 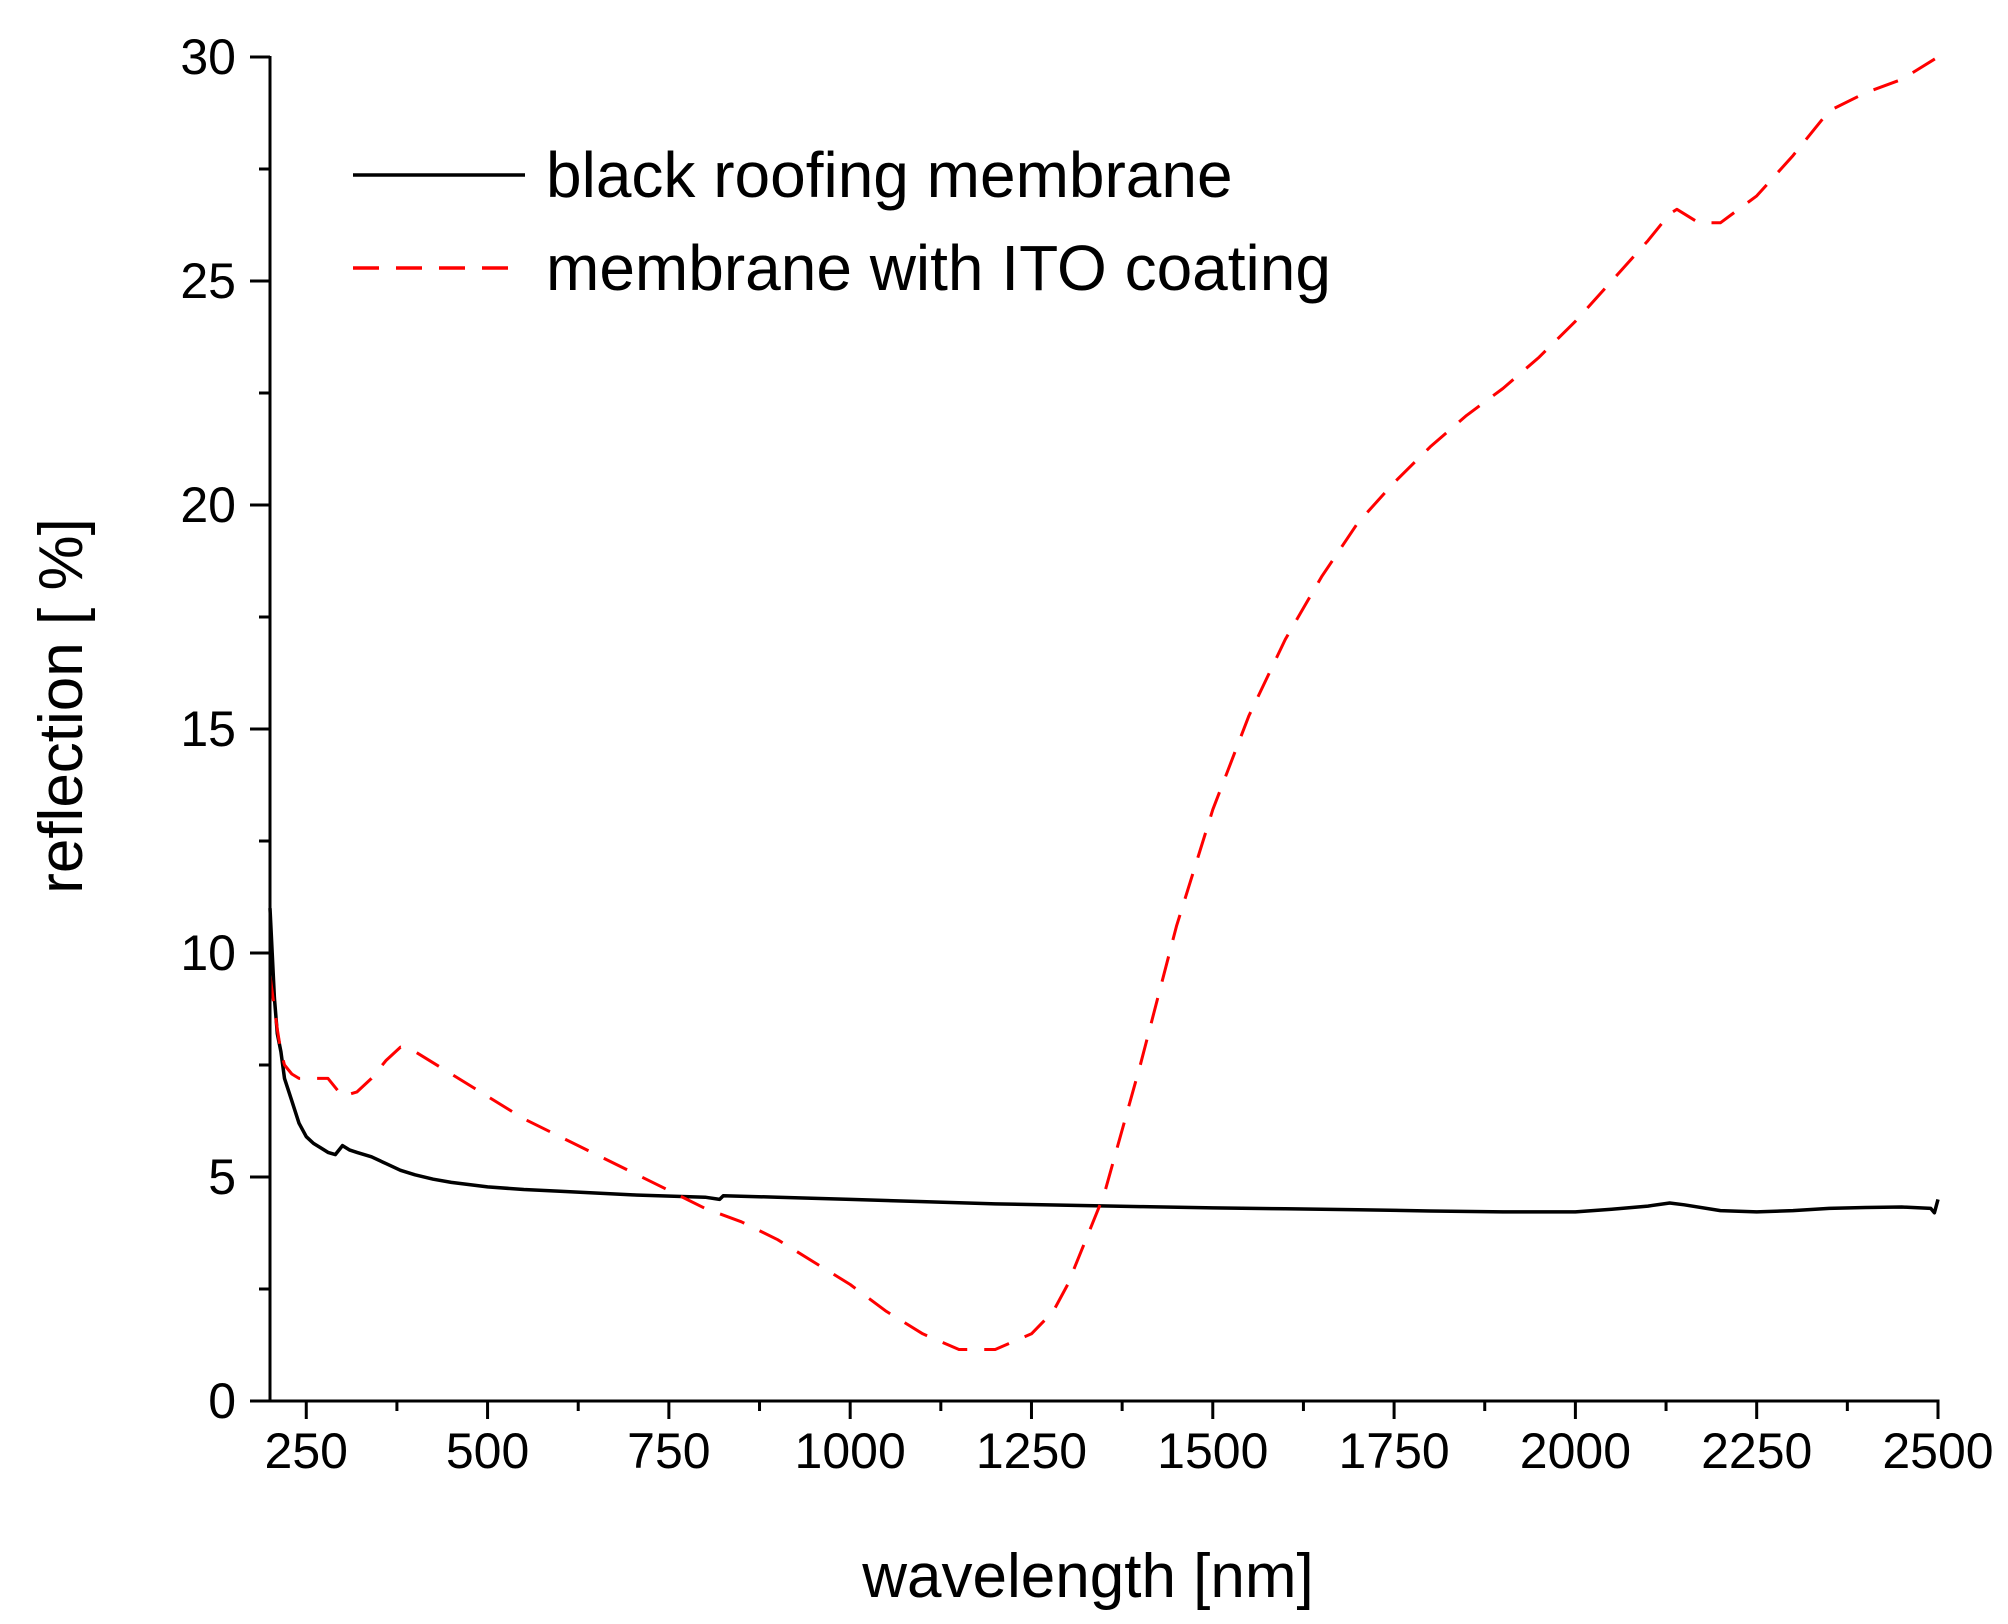 I want to click on y-tick-label: 25, so click(x=208, y=281).